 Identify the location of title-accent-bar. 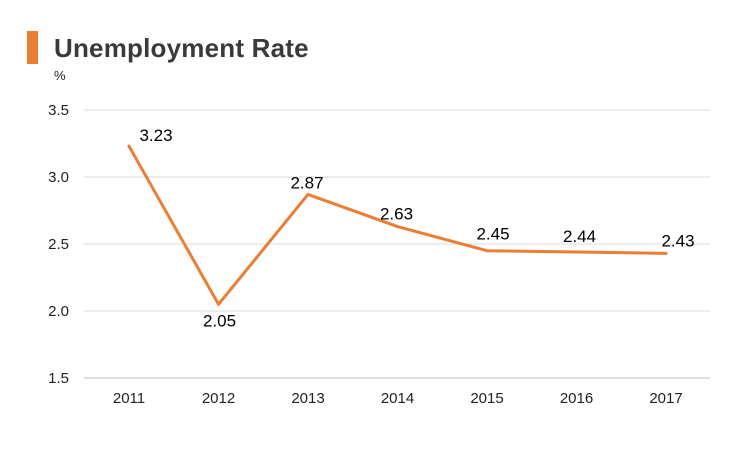
(32, 47).